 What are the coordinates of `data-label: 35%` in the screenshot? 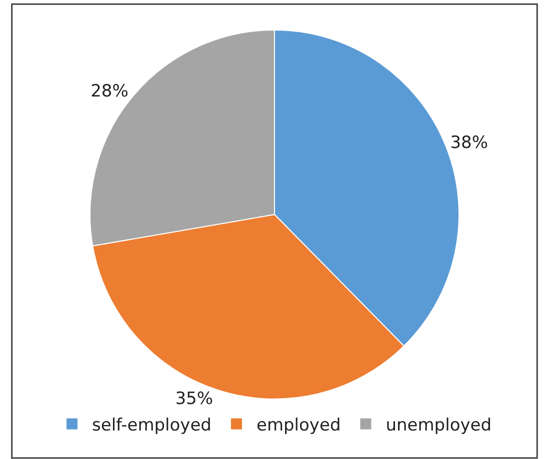 It's located at (194, 399).